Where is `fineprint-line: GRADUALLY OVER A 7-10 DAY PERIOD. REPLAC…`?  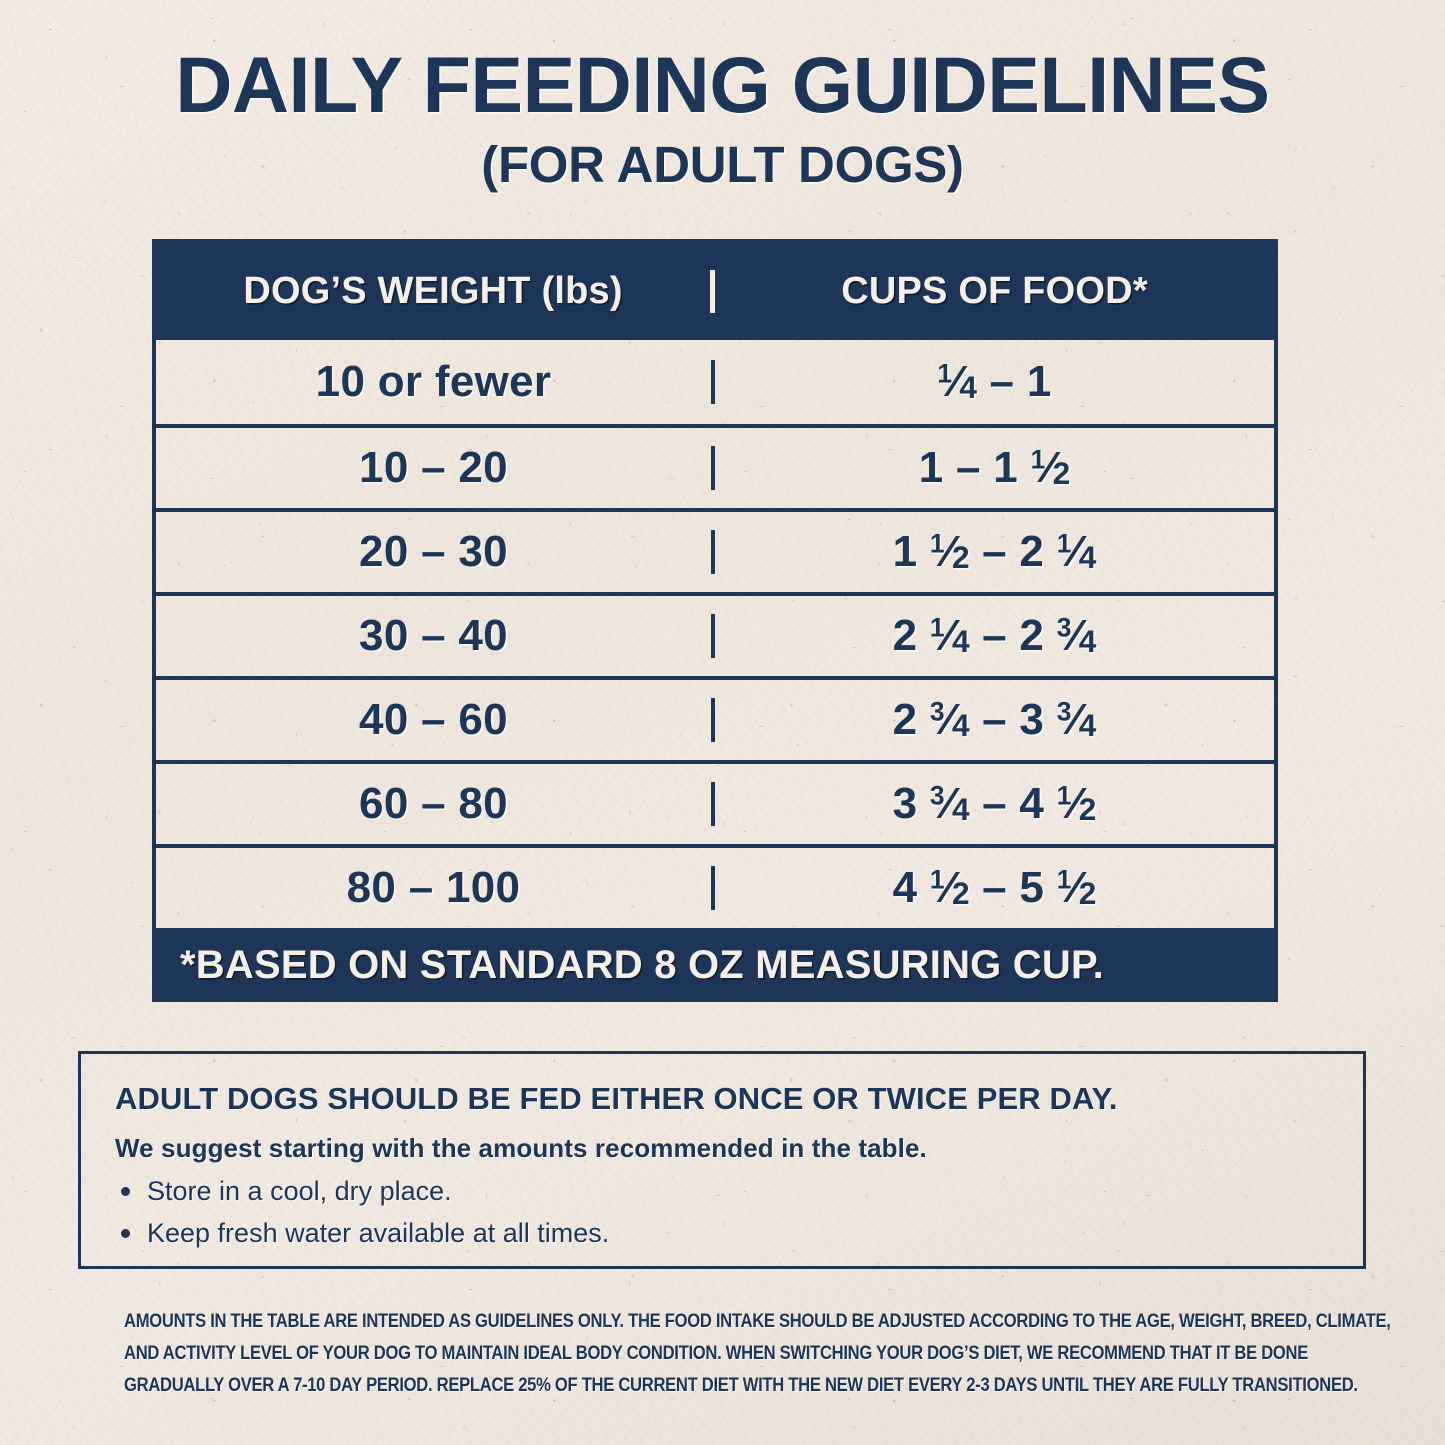
fineprint-line: GRADUALLY OVER A 7-10 DAY PERIOD. REPLAC… is located at coordinates (741, 1385).